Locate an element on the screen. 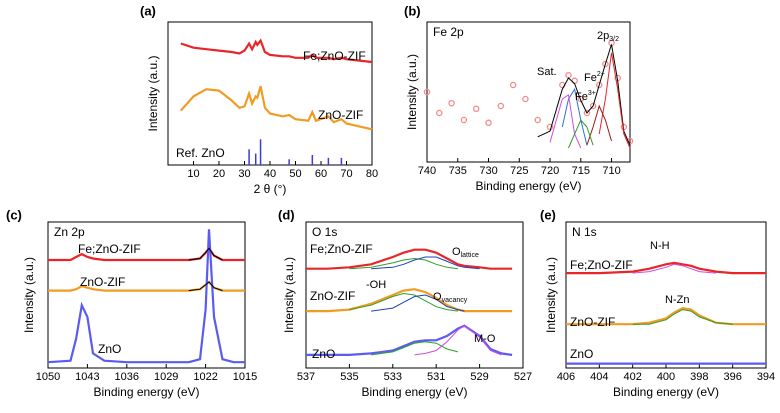 This screenshot has height=413, width=780. annotation: M-O is located at coordinates (485, 339).